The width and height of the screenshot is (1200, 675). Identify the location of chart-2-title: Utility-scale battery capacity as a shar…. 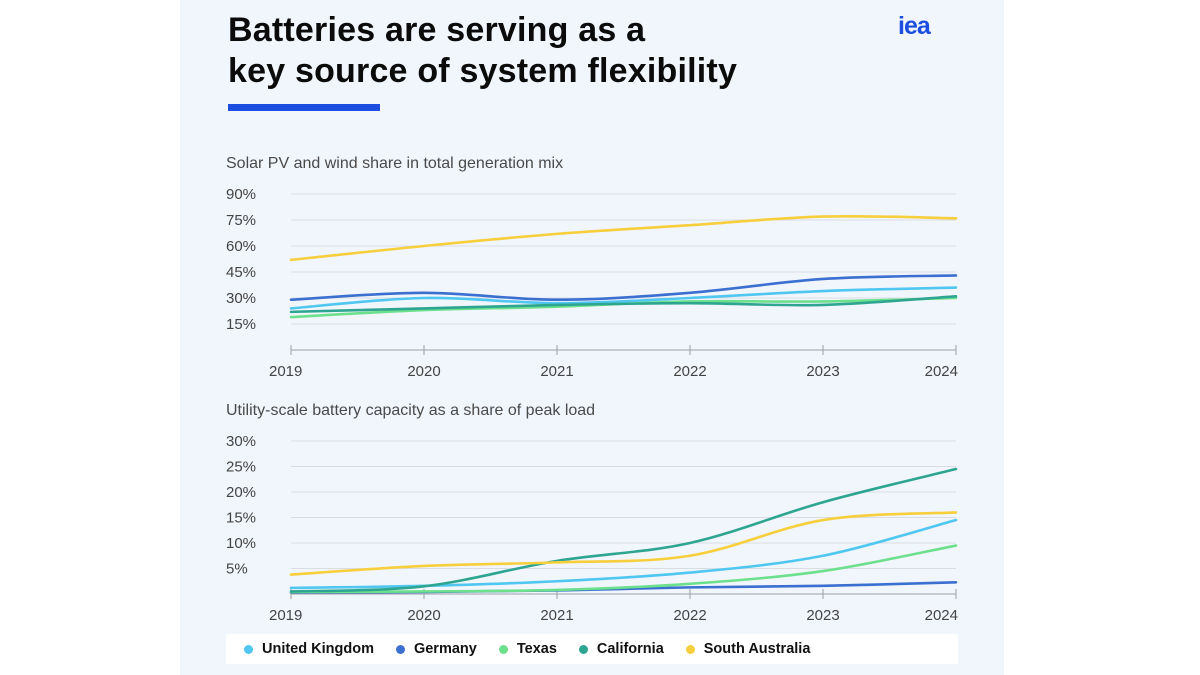
(410, 410).